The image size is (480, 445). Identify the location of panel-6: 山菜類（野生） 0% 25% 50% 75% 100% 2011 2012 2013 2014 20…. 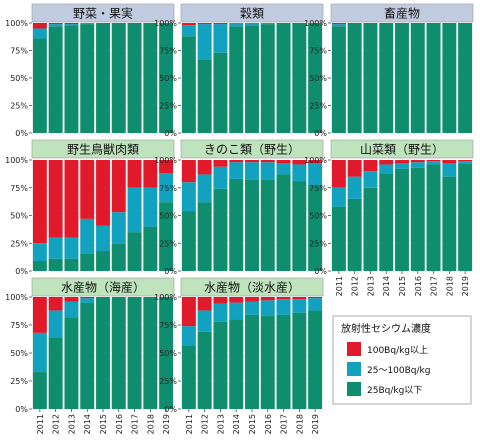
(389, 217).